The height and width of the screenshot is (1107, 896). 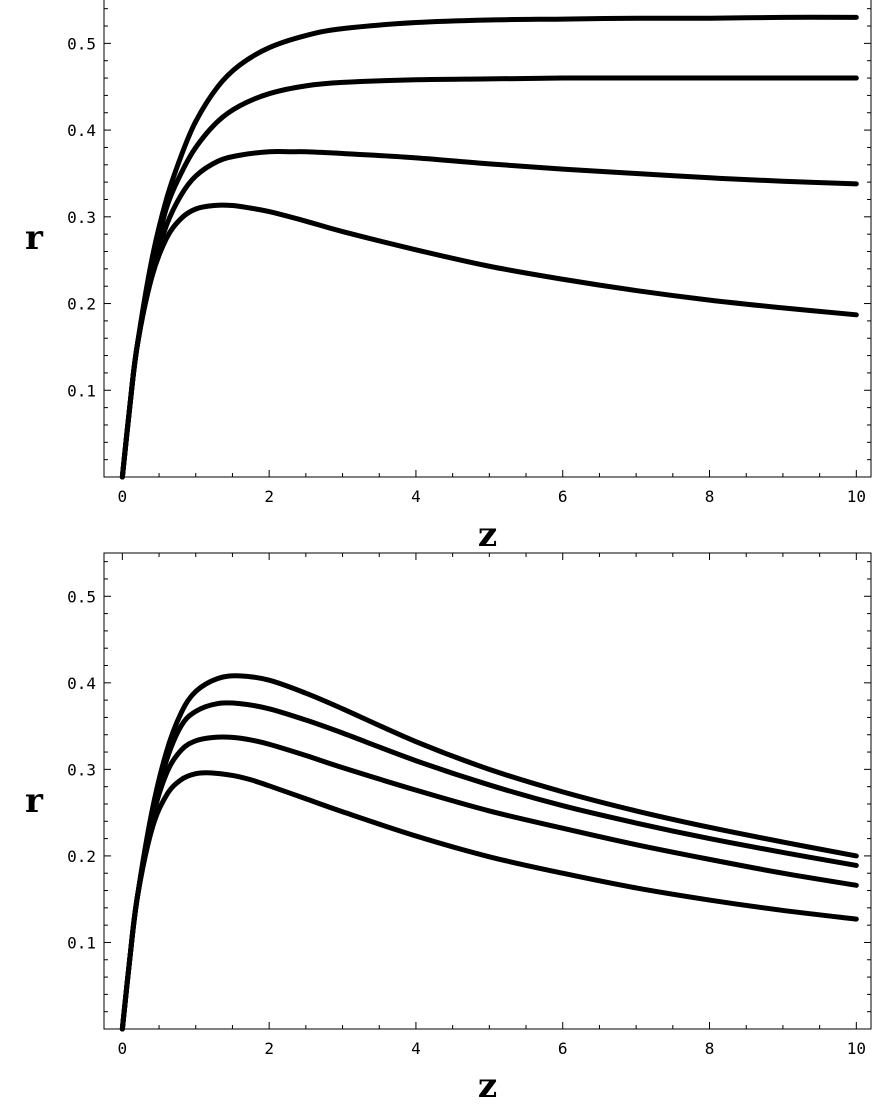 What do you see at coordinates (487, 1086) in the screenshot?
I see `bottom-x-axis-label: z` at bounding box center [487, 1086].